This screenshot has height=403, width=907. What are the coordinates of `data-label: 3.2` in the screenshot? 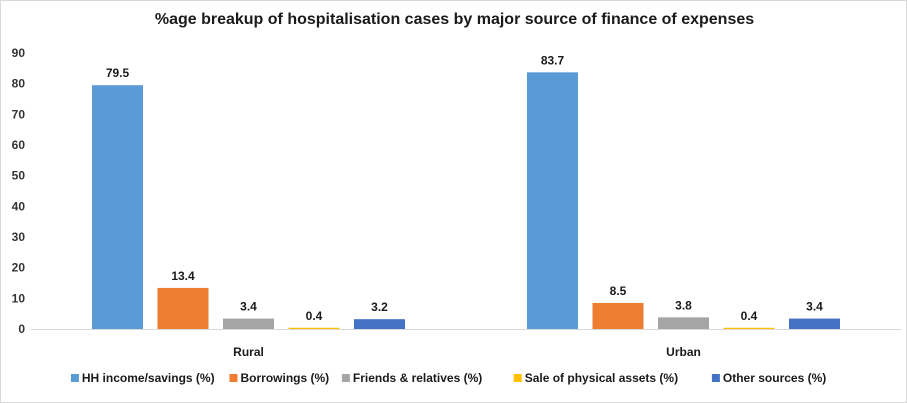 It's located at (379, 307).